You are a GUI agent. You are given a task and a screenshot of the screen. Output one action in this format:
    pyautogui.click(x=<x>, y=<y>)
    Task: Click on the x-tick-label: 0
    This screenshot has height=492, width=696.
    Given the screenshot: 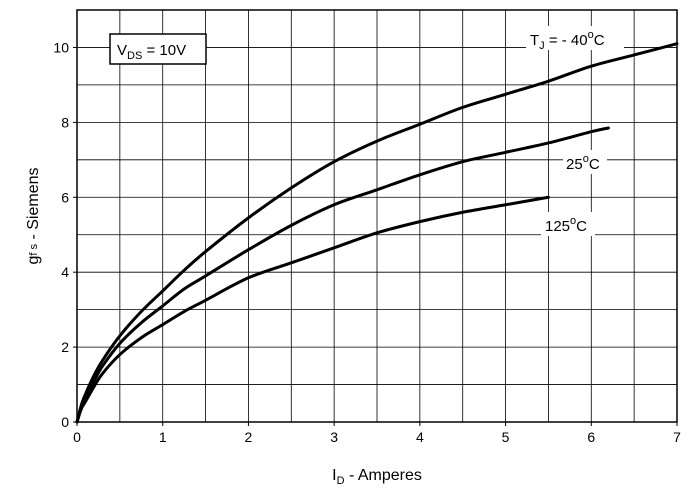 What is the action you would take?
    pyautogui.click(x=77, y=437)
    